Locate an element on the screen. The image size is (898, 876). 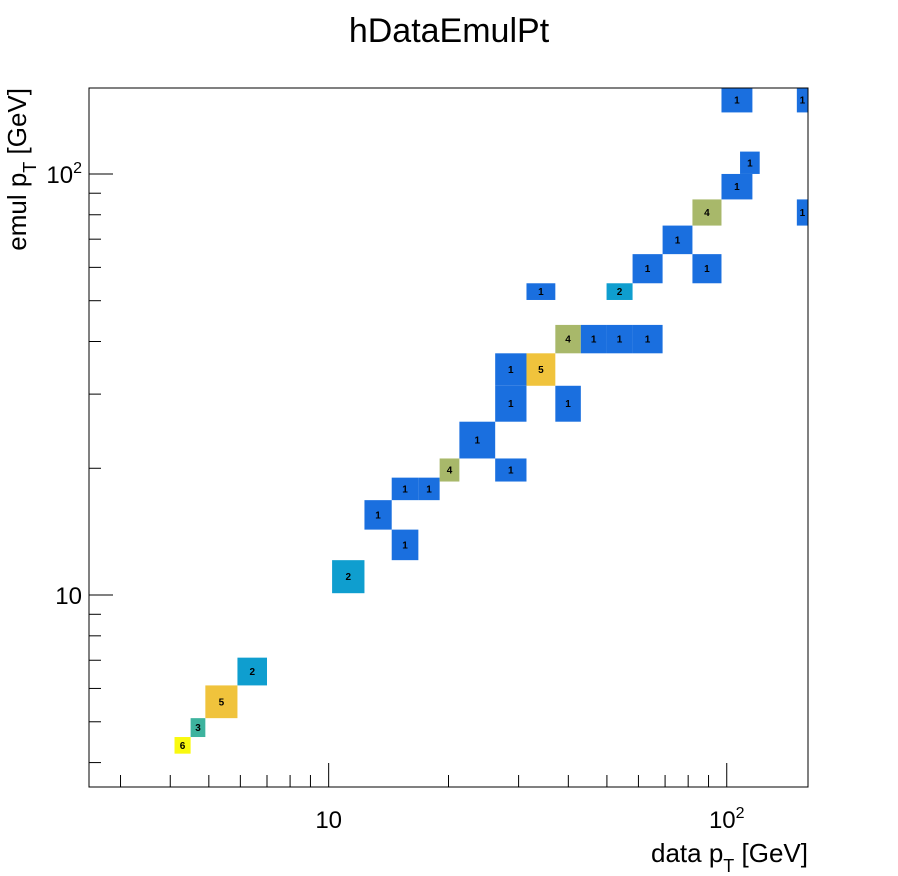
y-tick-label: 10 is located at coordinates (68, 596).